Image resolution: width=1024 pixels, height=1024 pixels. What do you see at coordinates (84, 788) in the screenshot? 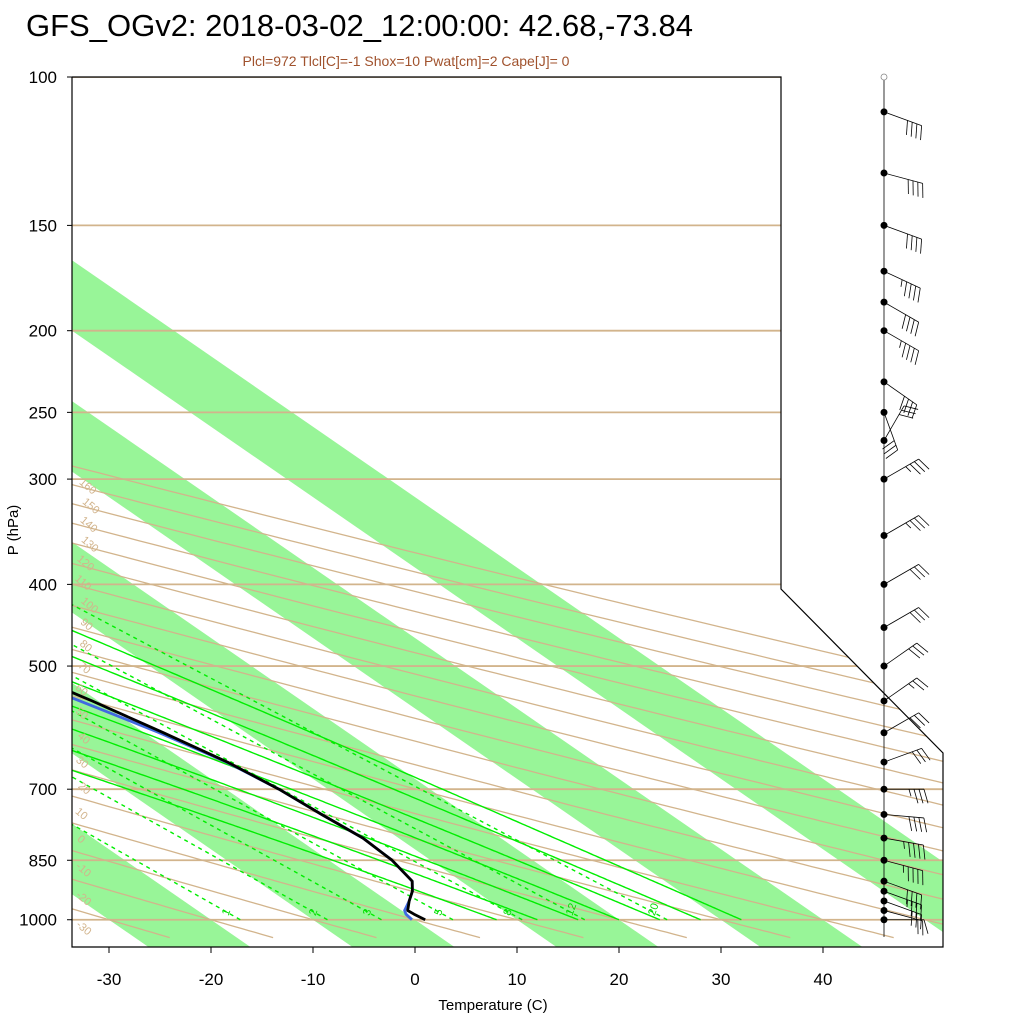
I see `dry-adiabat-label: 20` at bounding box center [84, 788].